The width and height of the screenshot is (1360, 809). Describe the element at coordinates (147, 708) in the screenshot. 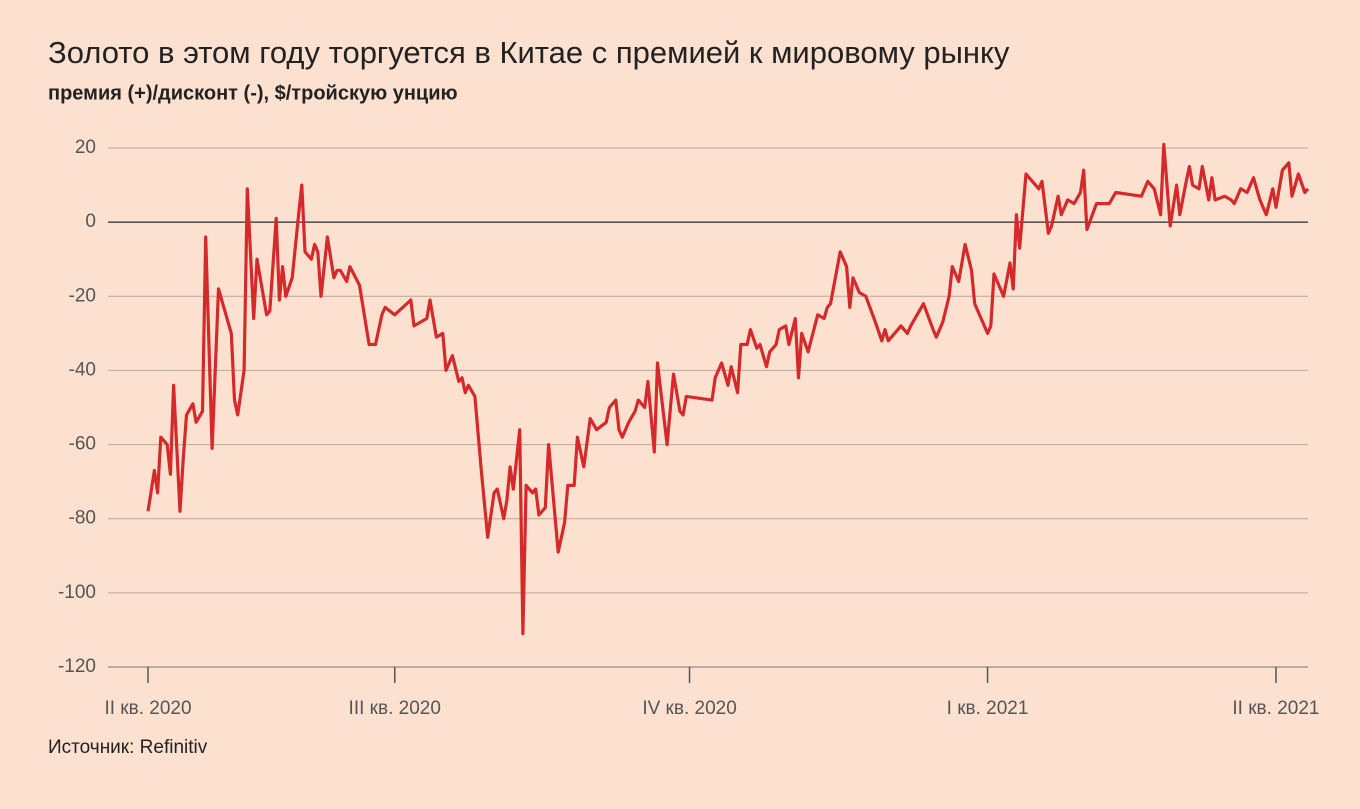

I see `x-tick-label: II кв. 2020` at that location.